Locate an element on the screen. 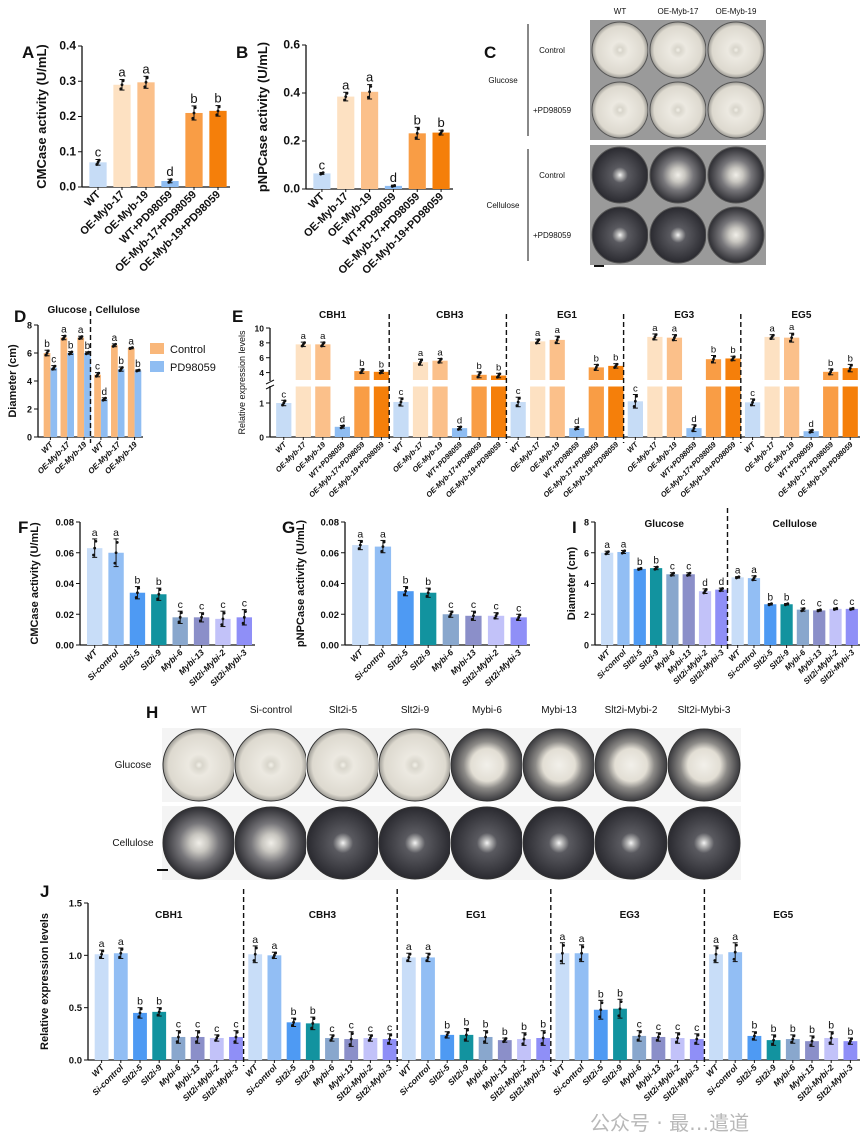  plate-column-label: OE-Myb-19 is located at coordinates (736, 11).